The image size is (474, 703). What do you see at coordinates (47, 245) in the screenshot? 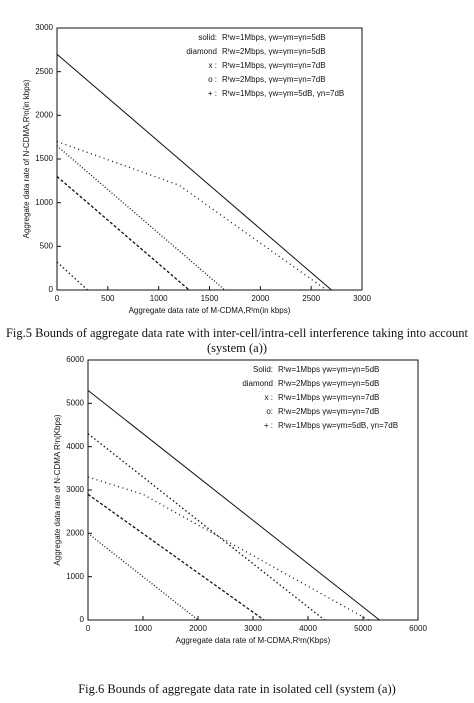
I see `y-tick-label: 500` at bounding box center [47, 245].